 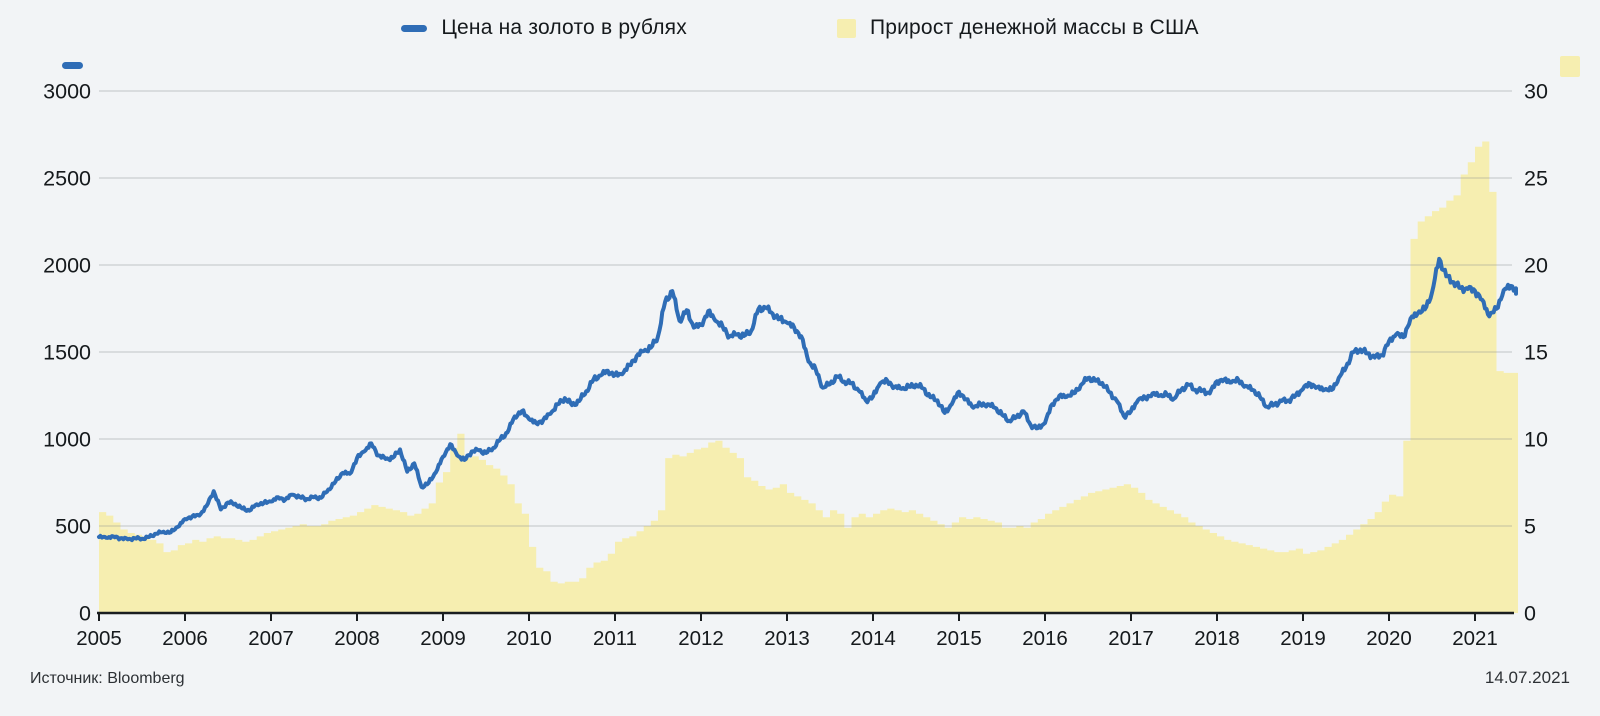 What do you see at coordinates (959, 638) in the screenshot?
I see `x-axis-tick-label: 2015` at bounding box center [959, 638].